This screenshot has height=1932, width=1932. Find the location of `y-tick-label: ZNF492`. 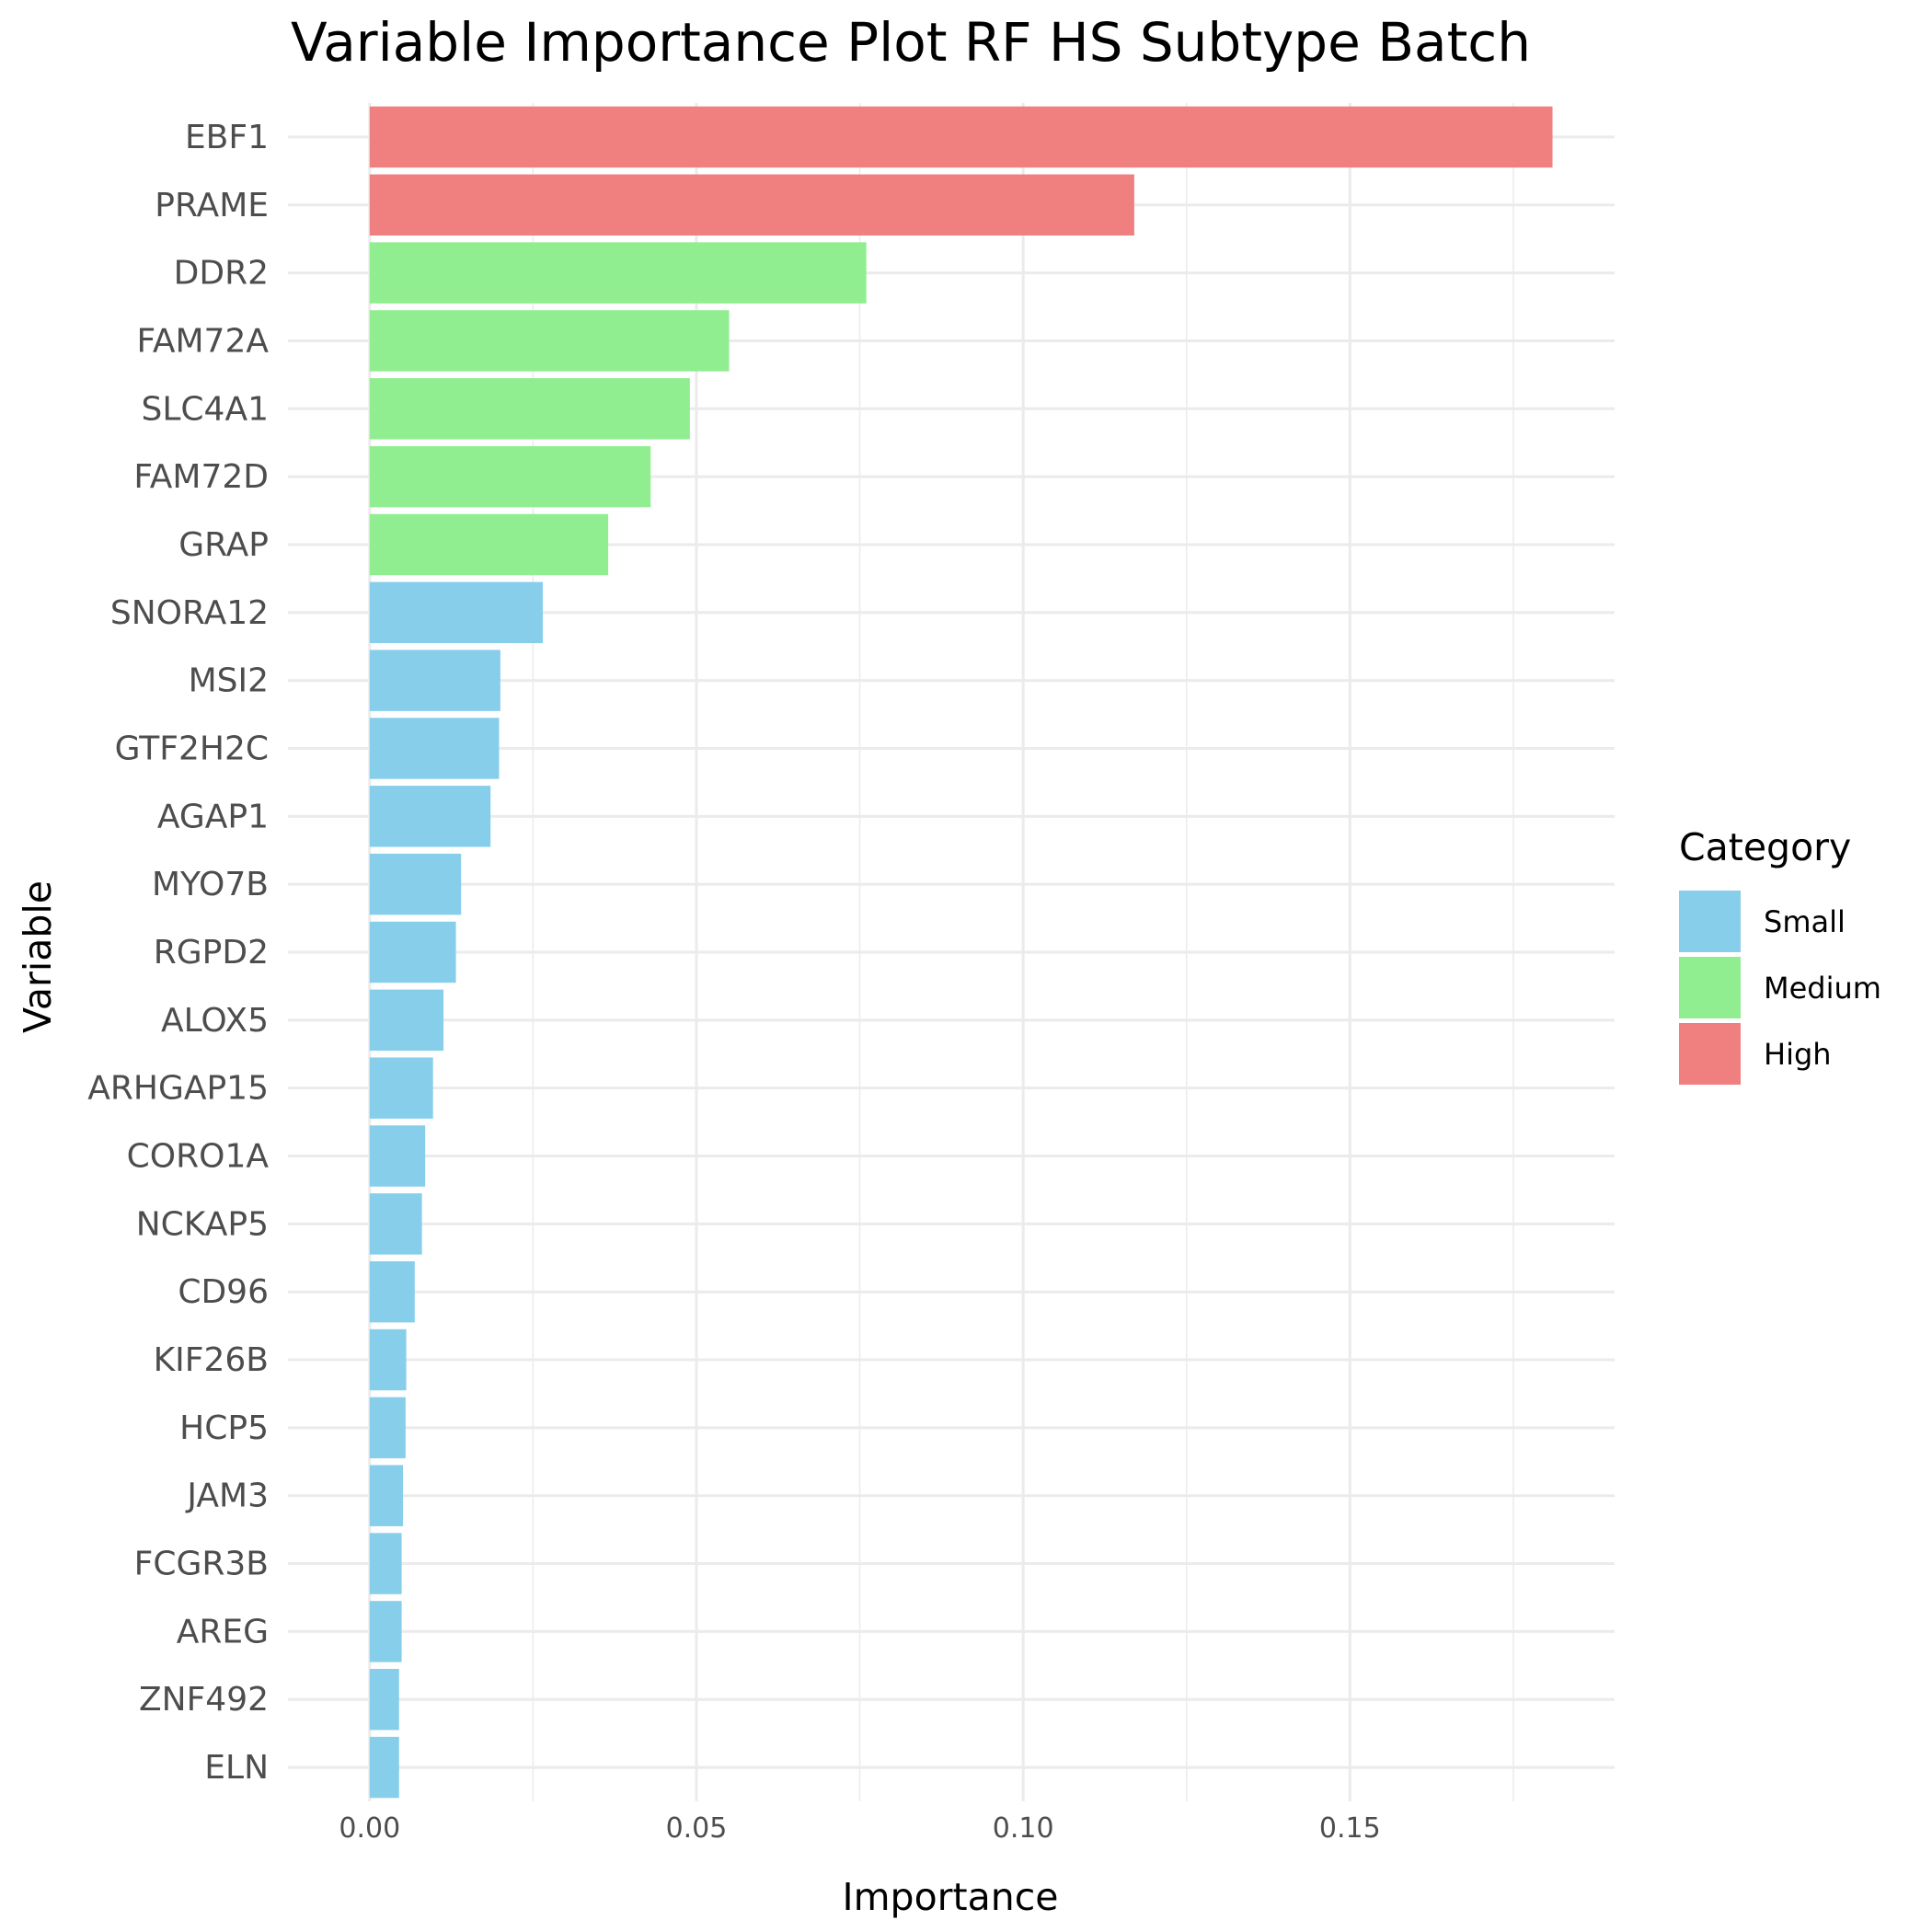

y-tick-label: ZNF492 is located at coordinates (204, 1700).